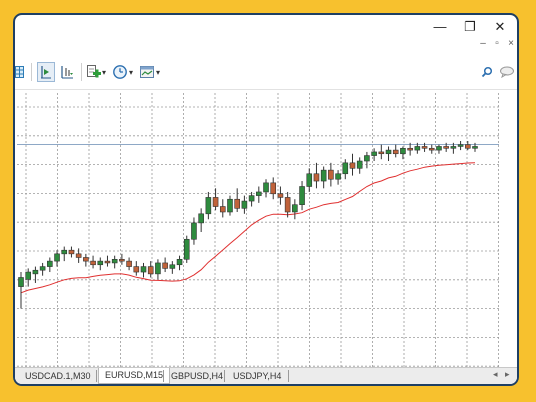 The height and width of the screenshot is (402, 536). Describe the element at coordinates (470, 26) in the screenshot. I see `restore-button: ❐` at that location.